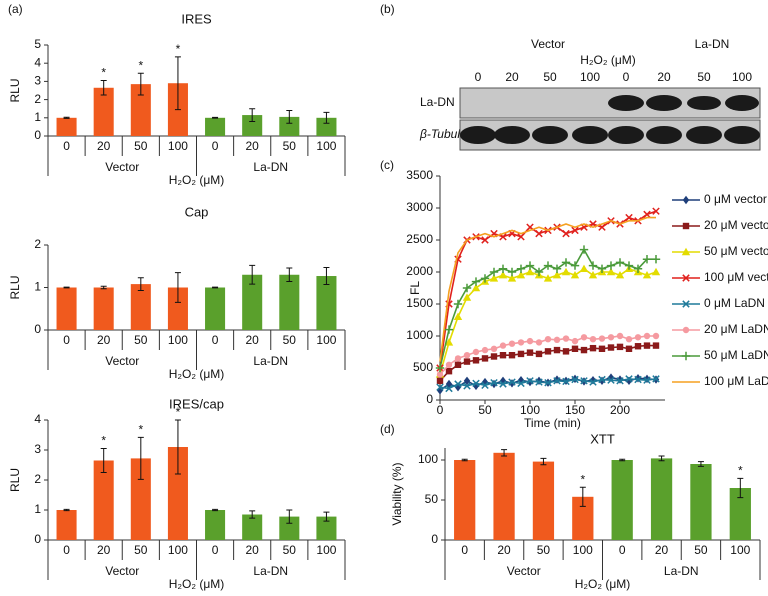  Describe the element at coordinates (736, 355) in the screenshot. I see `legend-label: 50 μM LaDN` at that location.